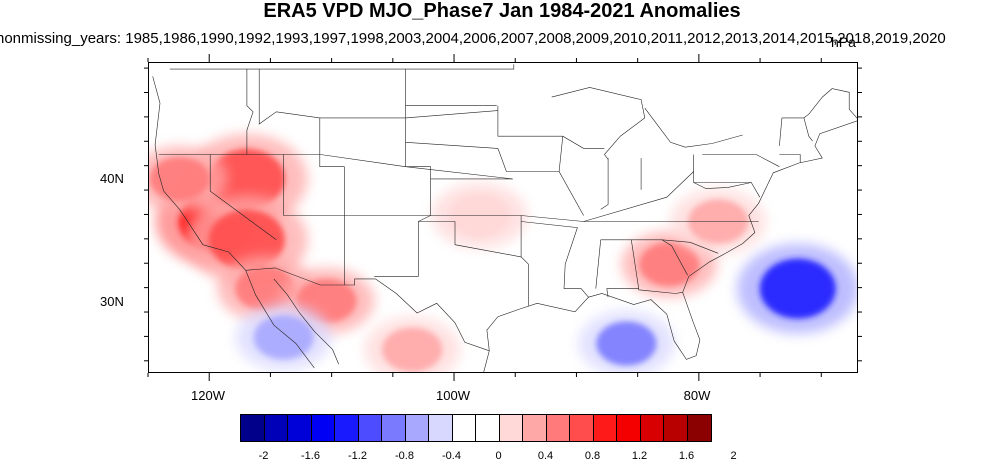 The width and height of the screenshot is (1004, 463). Describe the element at coordinates (310, 456) in the screenshot. I see `colorbar-tick-label: -1.6` at that location.